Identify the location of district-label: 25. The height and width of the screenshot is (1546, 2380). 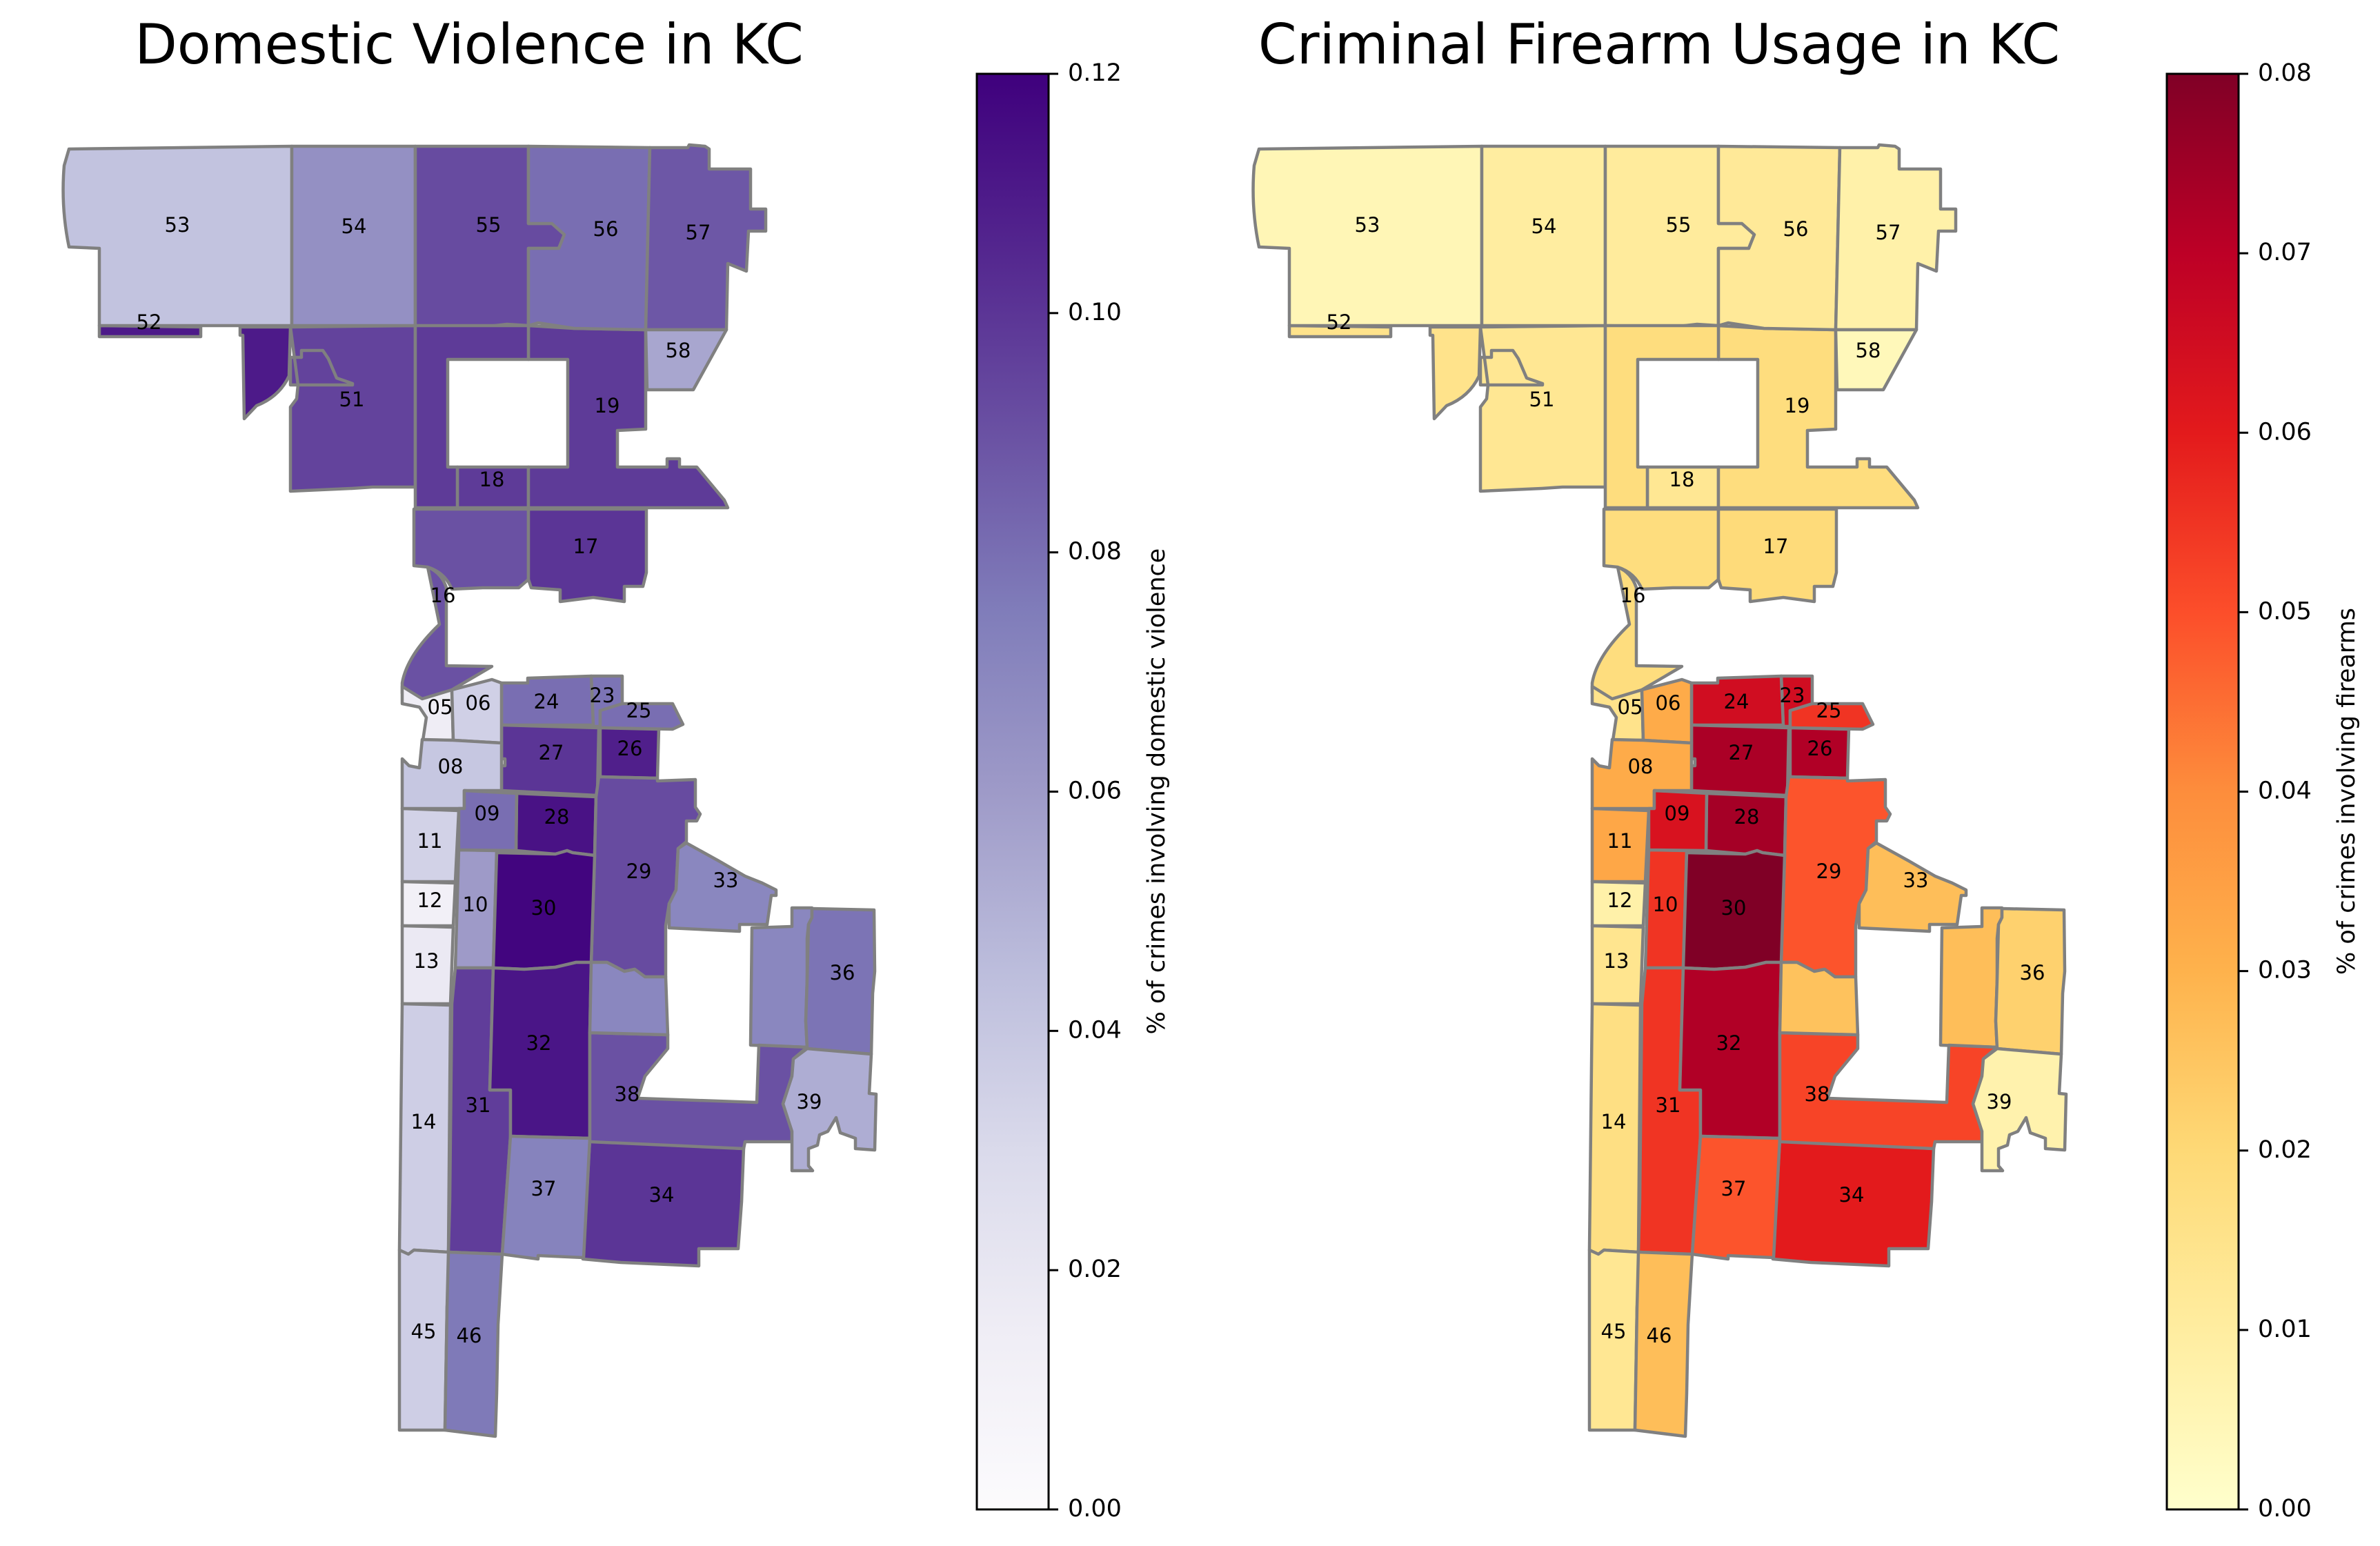
(1829, 710).